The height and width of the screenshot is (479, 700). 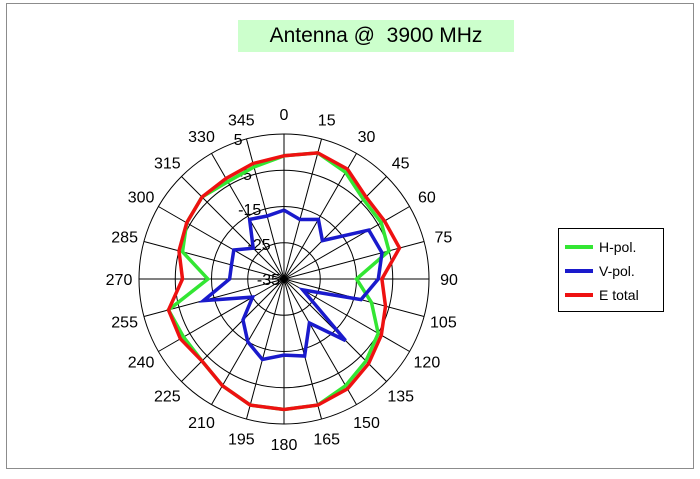 What do you see at coordinates (241, 121) in the screenshot?
I see `angle-tick-label: 345` at bounding box center [241, 121].